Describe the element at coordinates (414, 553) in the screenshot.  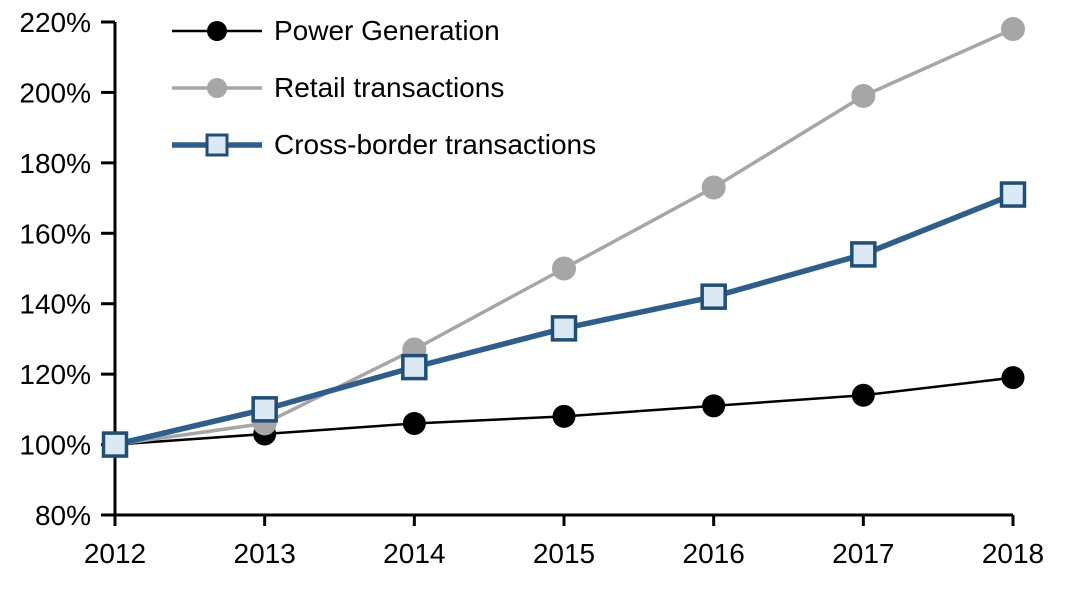
I see `x-tick-label: 2014` at that location.